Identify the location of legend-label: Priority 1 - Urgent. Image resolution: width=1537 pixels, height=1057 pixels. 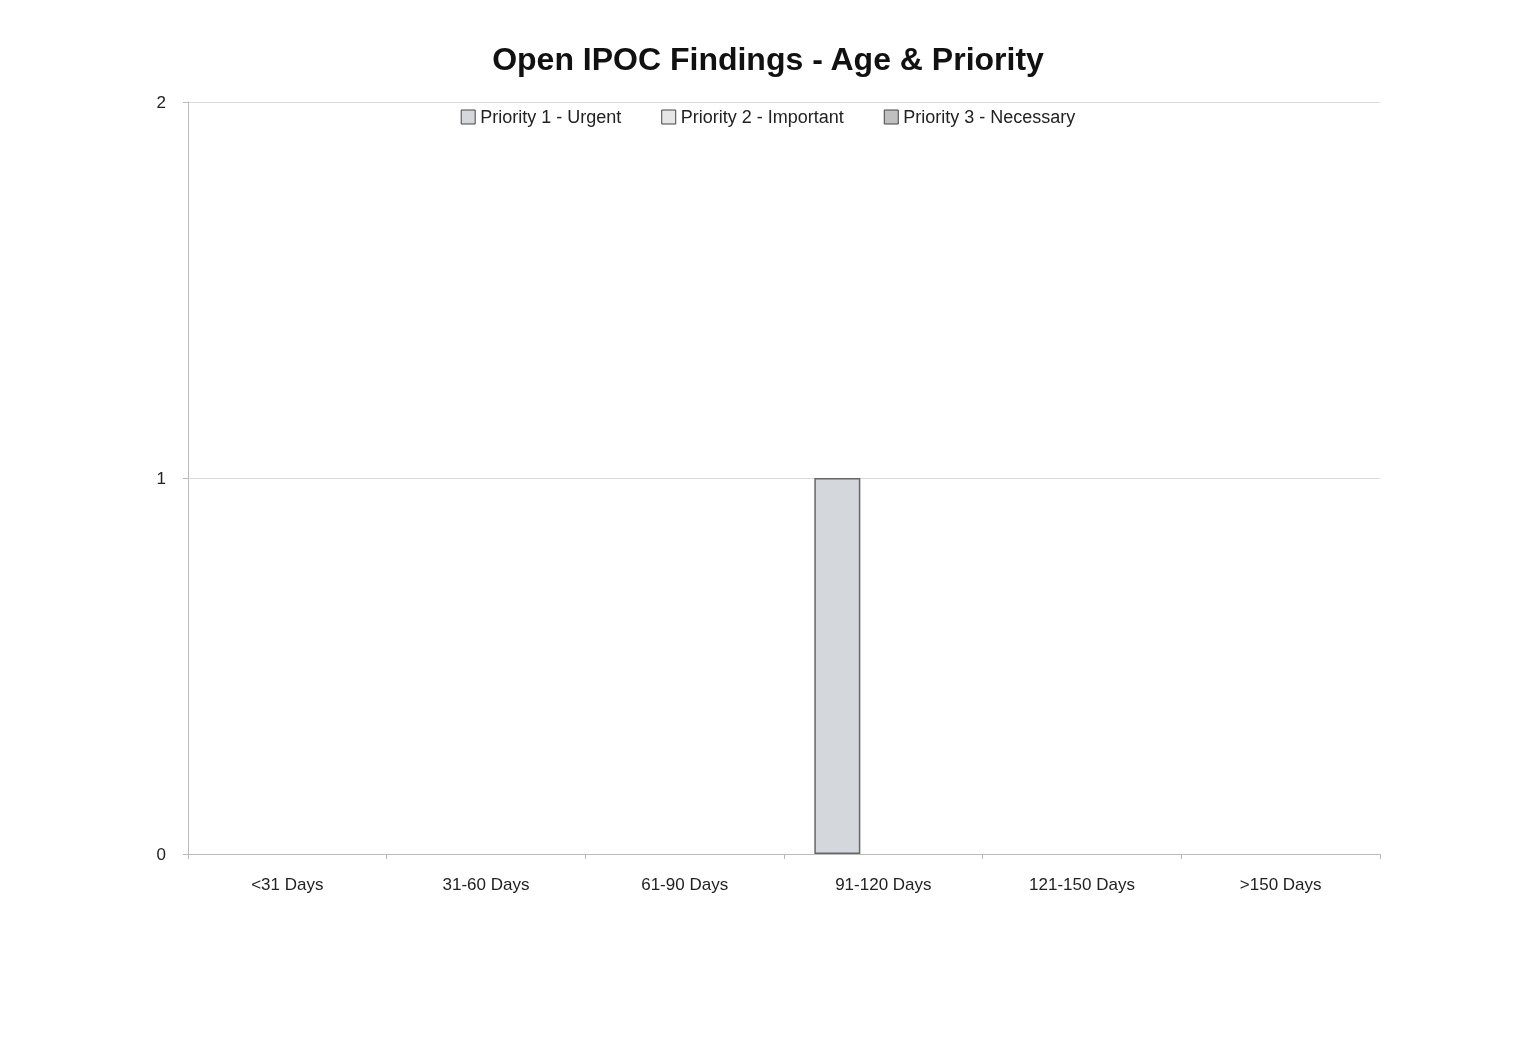
(551, 117).